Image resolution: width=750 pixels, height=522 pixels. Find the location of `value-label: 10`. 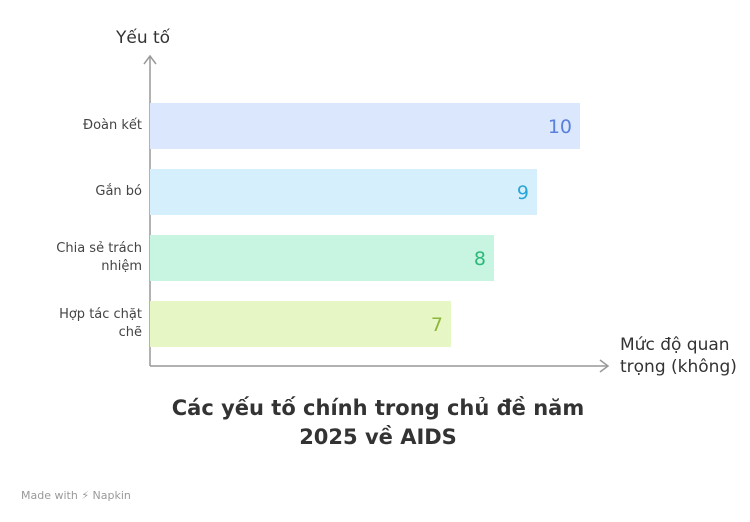

value-label: 10 is located at coordinates (560, 127).